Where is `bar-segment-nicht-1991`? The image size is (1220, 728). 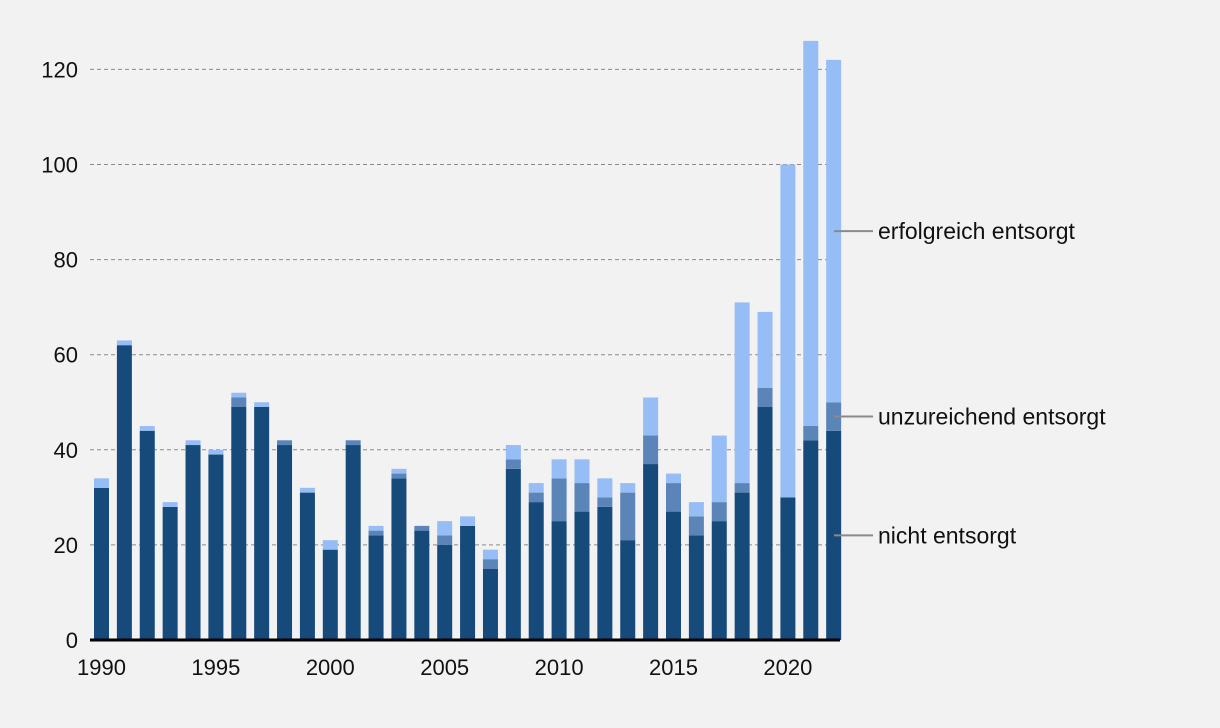
bar-segment-nicht-1991 is located at coordinates (124, 492).